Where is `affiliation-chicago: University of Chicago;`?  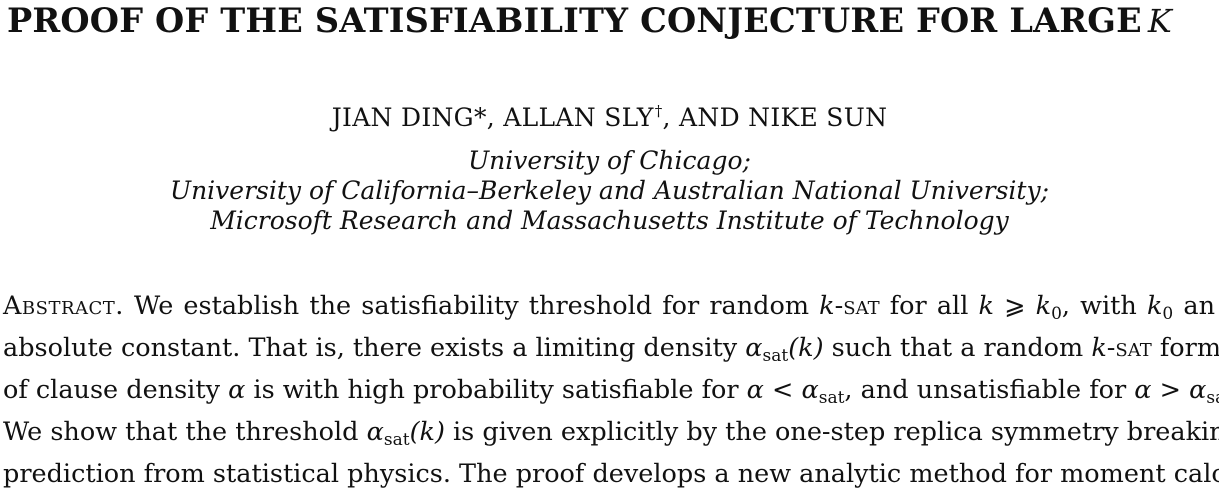 affiliation-chicago: University of Chicago; is located at coordinates (609, 160).